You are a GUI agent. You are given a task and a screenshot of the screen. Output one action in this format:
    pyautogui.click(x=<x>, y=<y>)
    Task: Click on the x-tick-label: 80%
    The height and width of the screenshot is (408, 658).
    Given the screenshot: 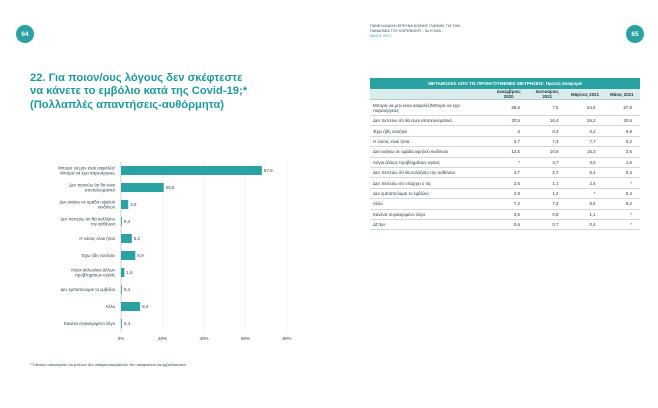 What is the action you would take?
    pyautogui.click(x=286, y=338)
    